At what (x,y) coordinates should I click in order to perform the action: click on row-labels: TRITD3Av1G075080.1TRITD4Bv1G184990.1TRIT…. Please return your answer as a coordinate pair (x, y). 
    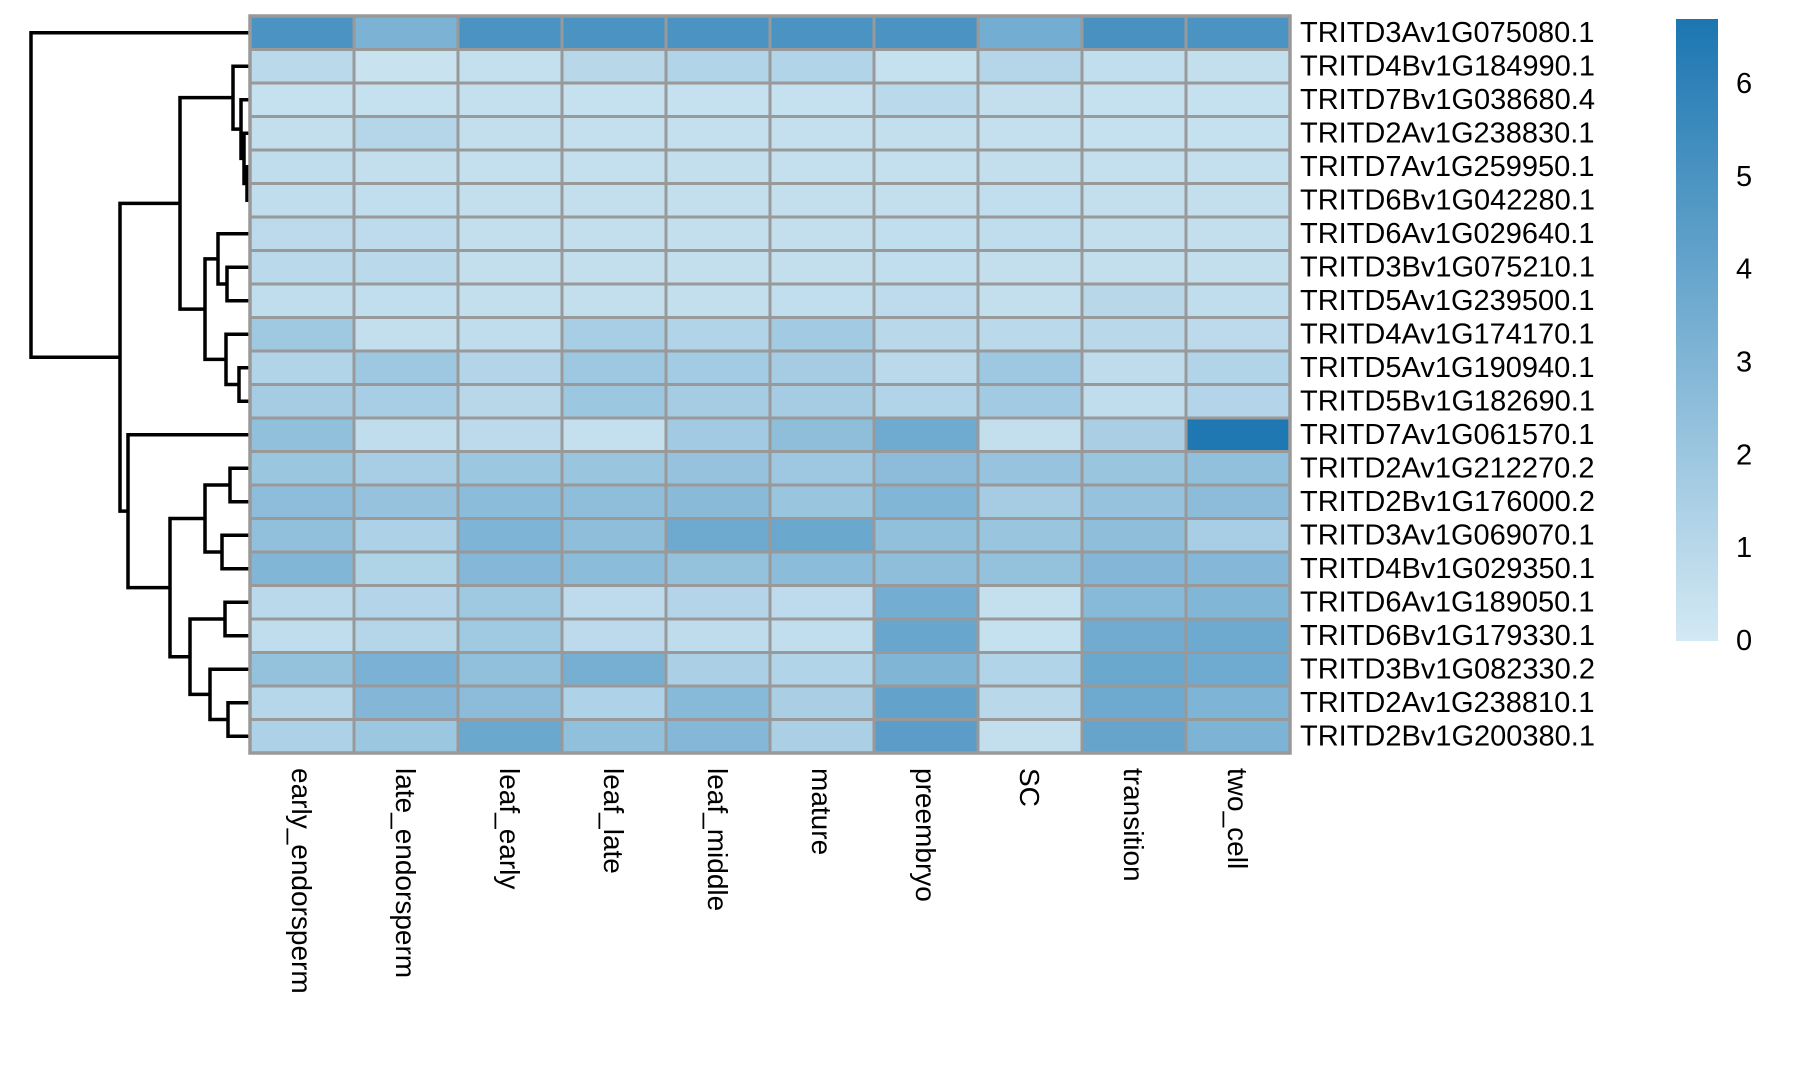
    Looking at the image, I should click on (1447, 385).